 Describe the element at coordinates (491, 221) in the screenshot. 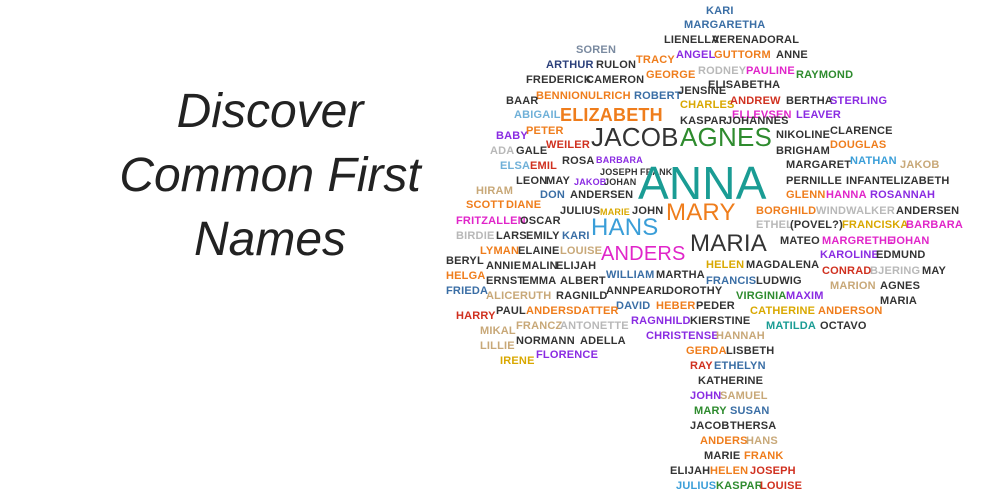

I see `cloud-word: FRITZALLEN` at that location.